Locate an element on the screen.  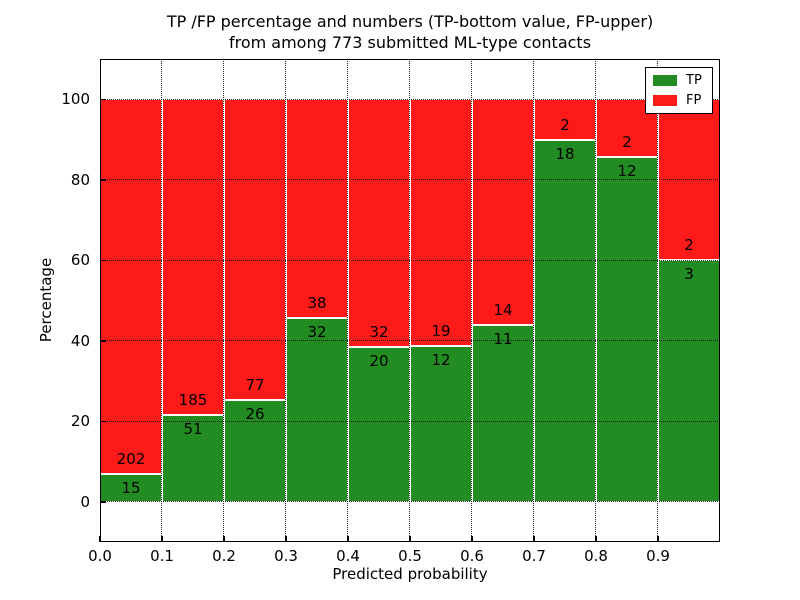
legend-label-fp: FP is located at coordinates (694, 100).